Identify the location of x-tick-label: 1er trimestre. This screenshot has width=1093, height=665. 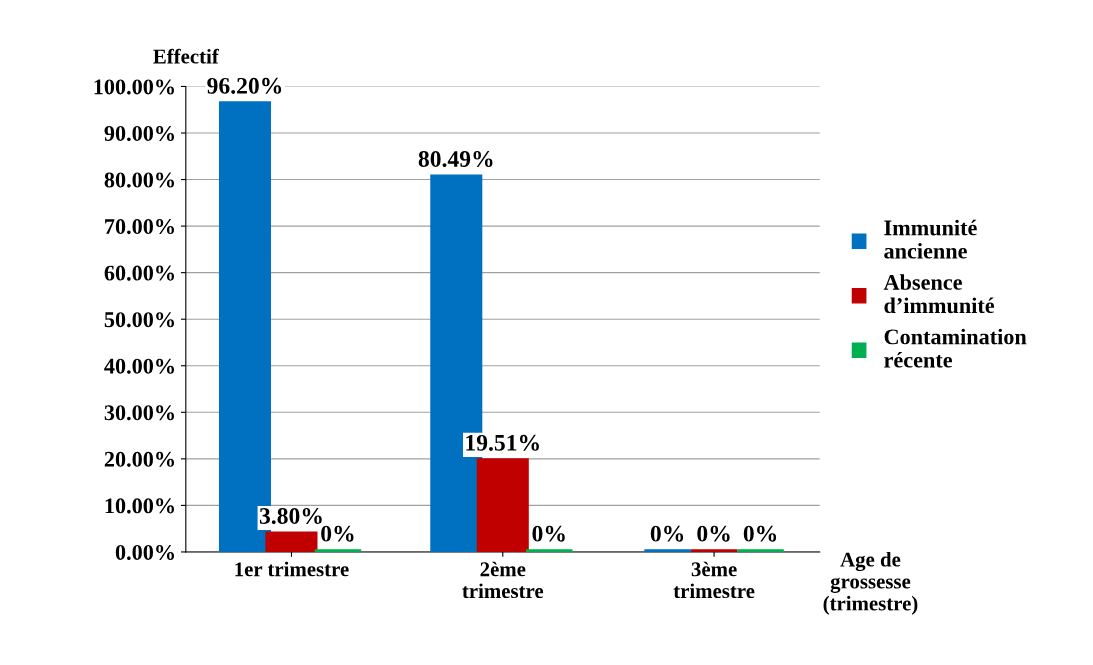
(292, 569).